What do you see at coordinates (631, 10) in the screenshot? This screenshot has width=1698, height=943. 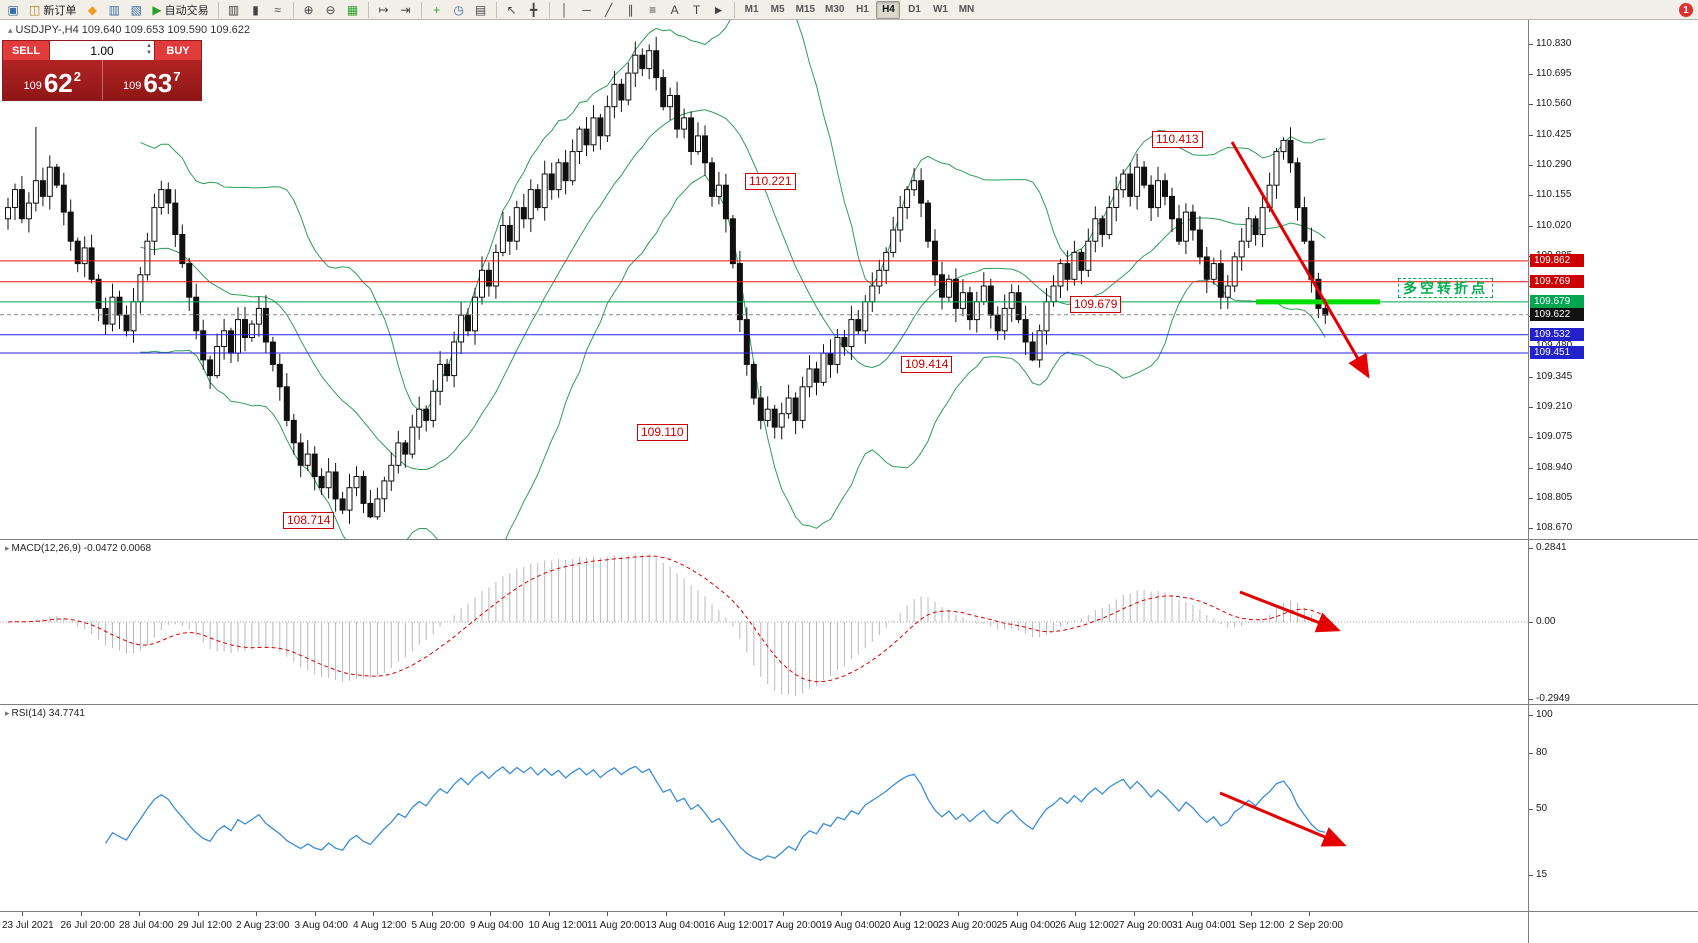 I see `equidistant-channel-button: ∥` at bounding box center [631, 10].